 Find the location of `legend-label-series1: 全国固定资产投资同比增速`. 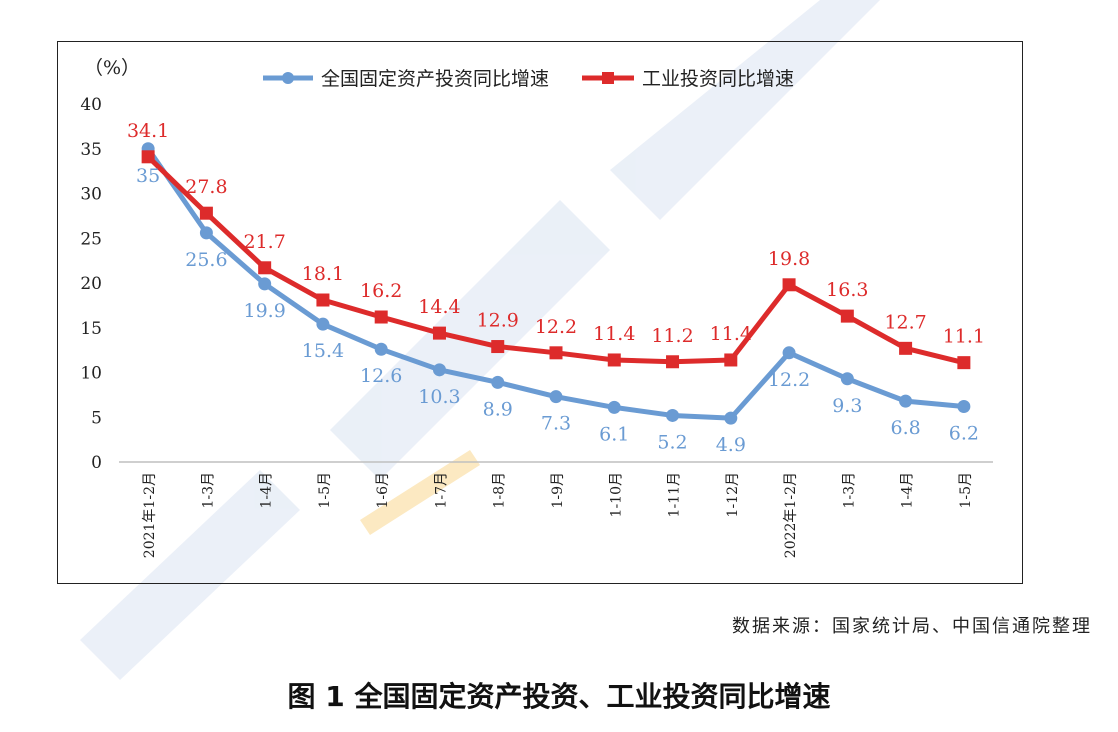

legend-label-series1: 全国固定资产投资同比增速 is located at coordinates (435, 79).